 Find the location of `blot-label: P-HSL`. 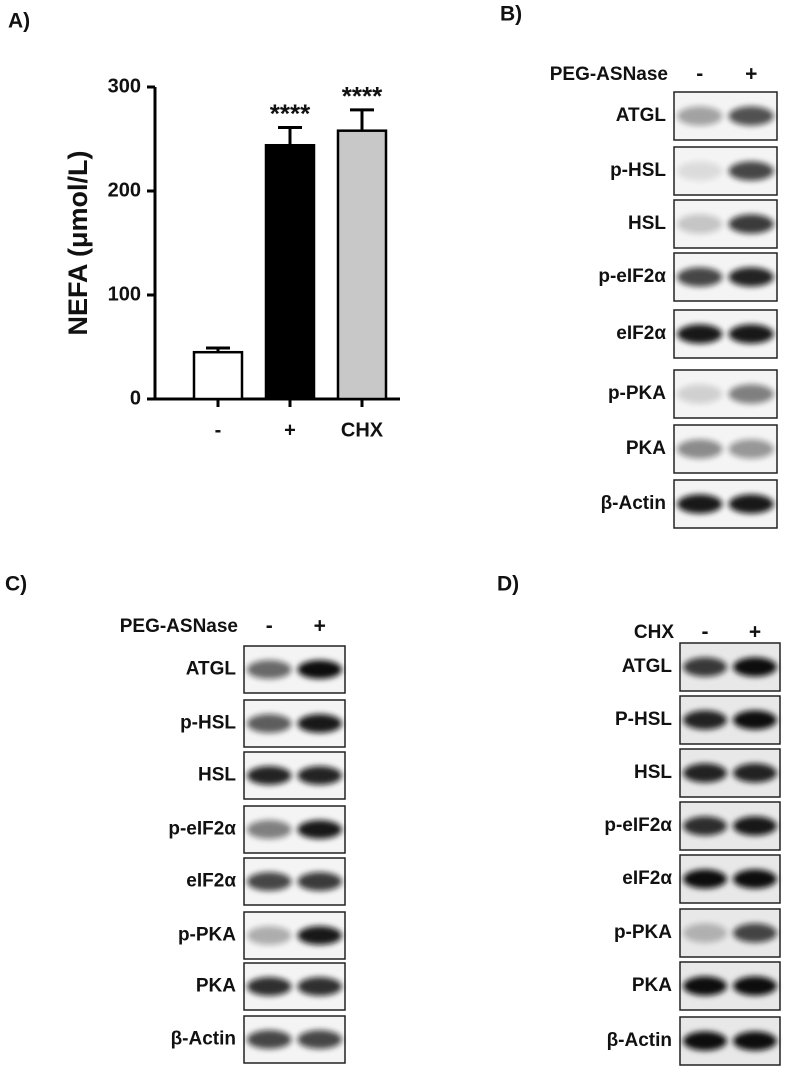

blot-label: P-HSL is located at coordinates (643, 719).